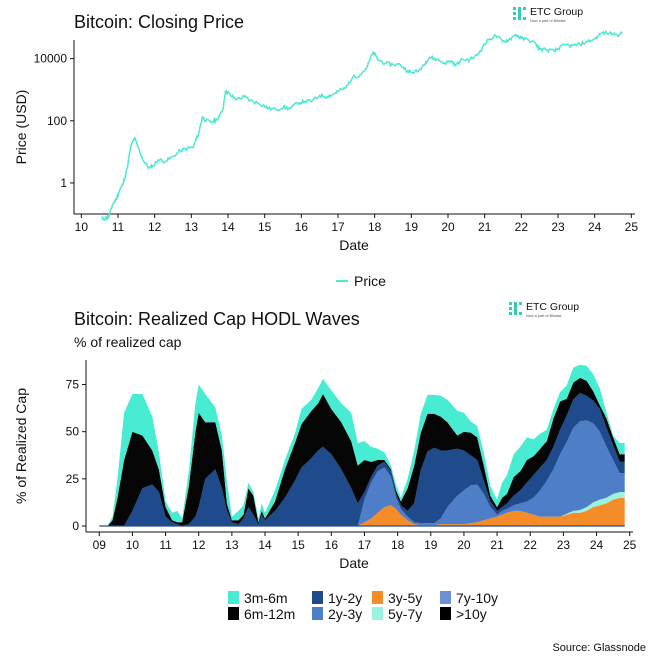 Image resolution: width=661 pixels, height=661 pixels. I want to click on brand-logo-top: ETC Group Now a part of Bitwise, so click(548, 14).